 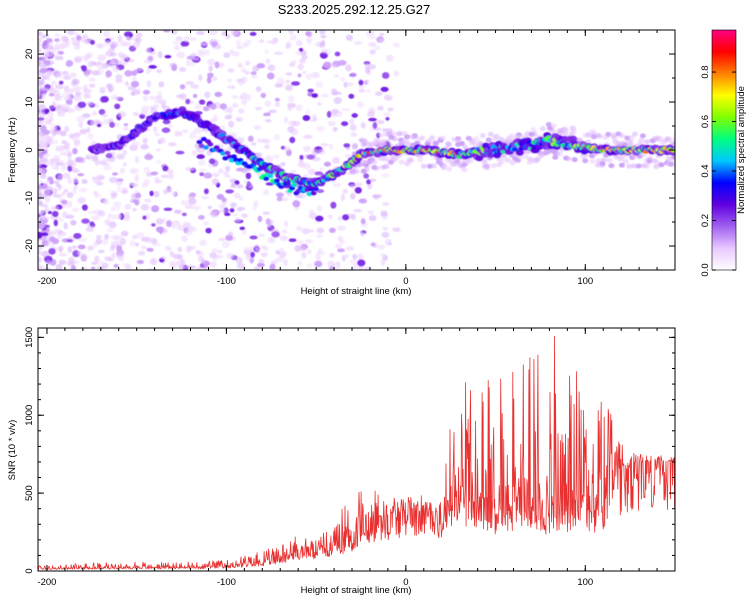 What do you see at coordinates (29, 570) in the screenshot?
I see `tick-label: 0` at bounding box center [29, 570].